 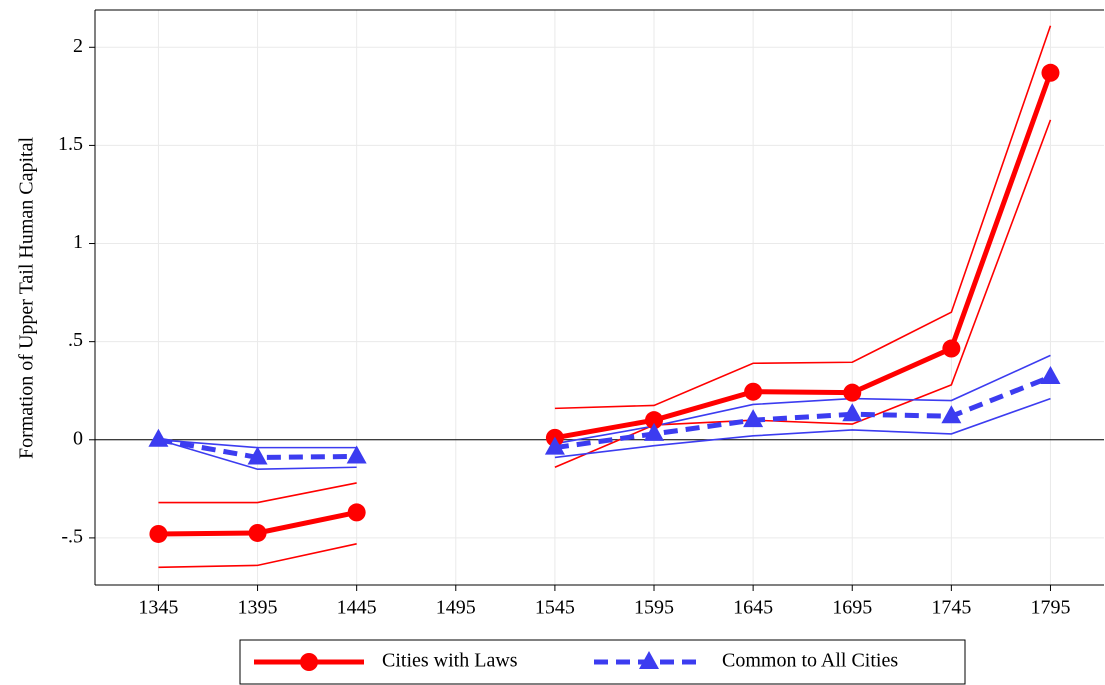 What do you see at coordinates (78, 438) in the screenshot?
I see `y-tick-label: 0` at bounding box center [78, 438].